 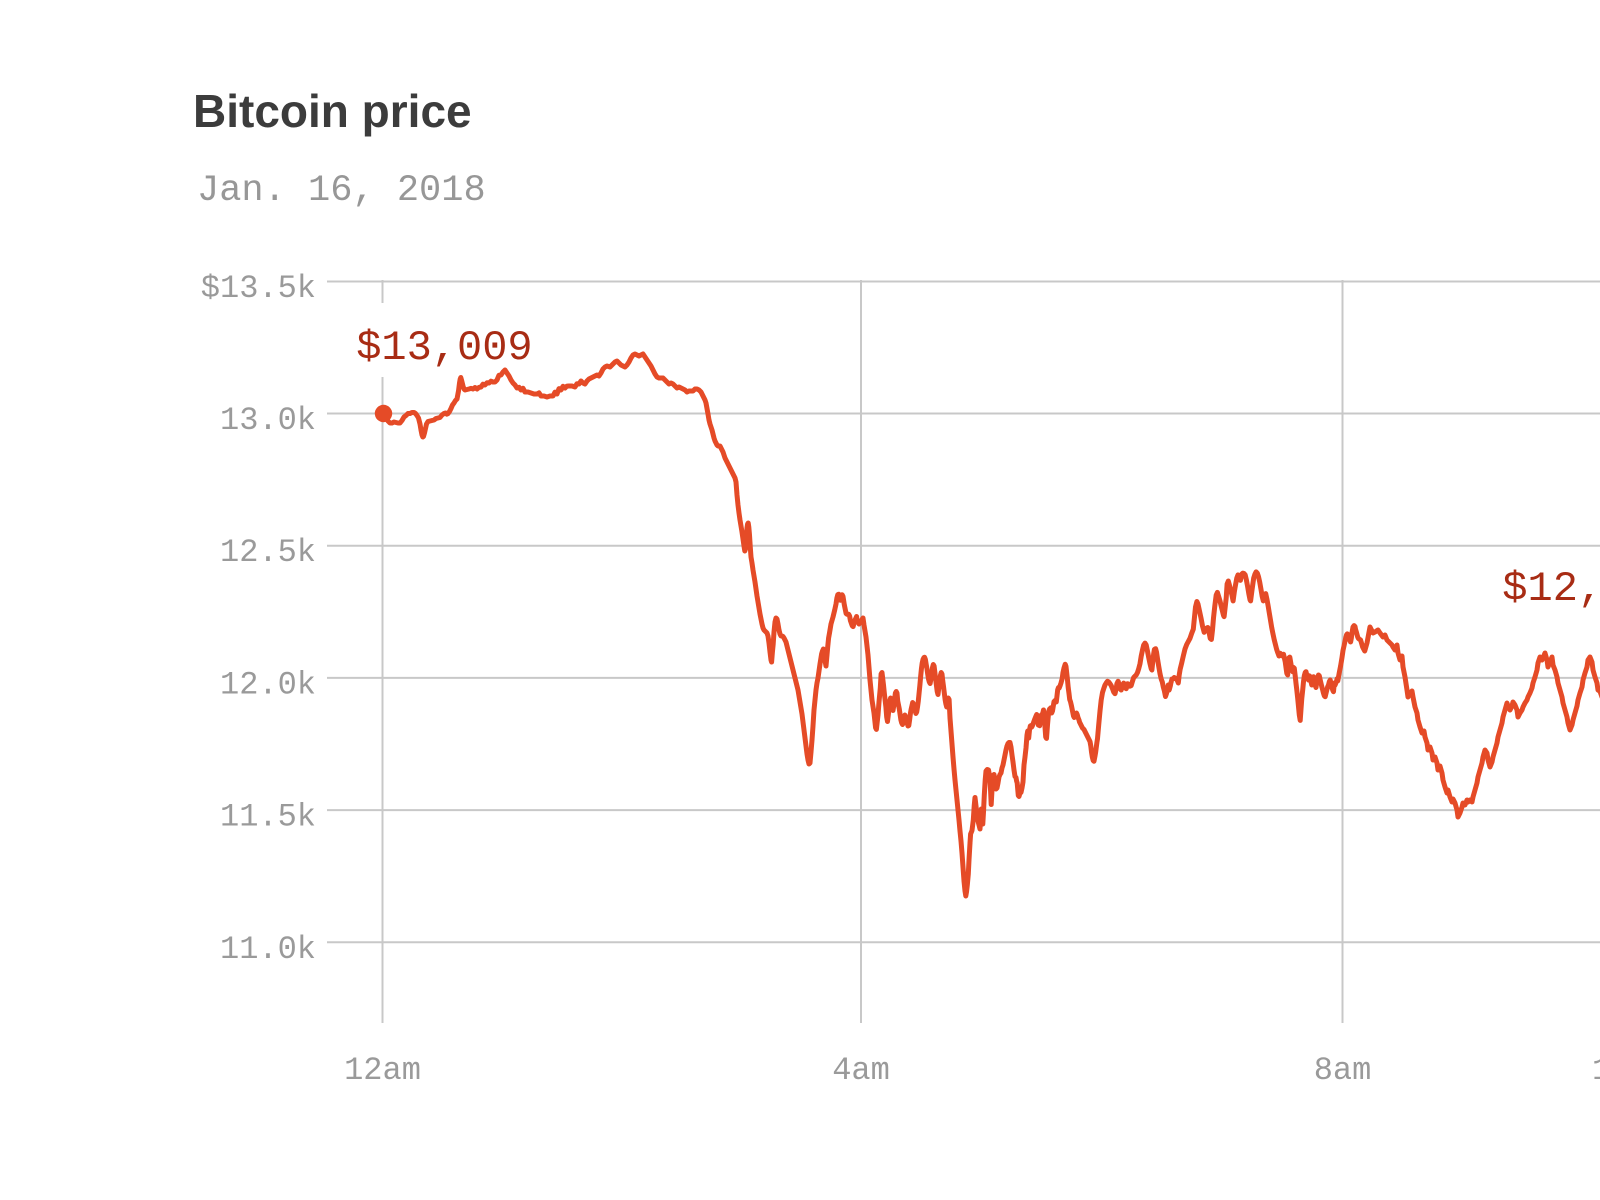 I want to click on svg-text: 13.0k, so click(x=268, y=420).